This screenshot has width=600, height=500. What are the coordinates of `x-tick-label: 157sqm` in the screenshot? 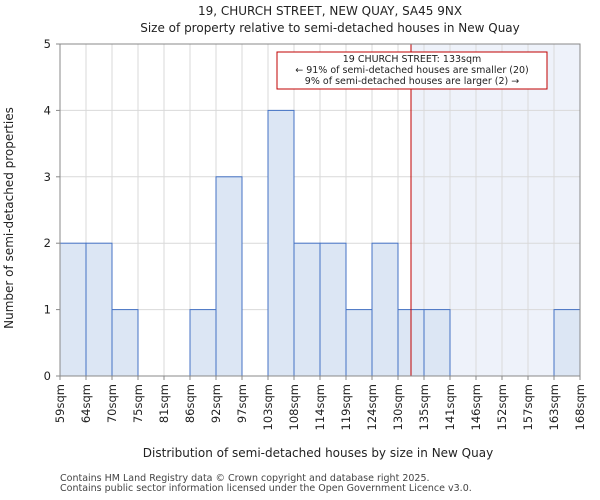 It's located at (528, 407).